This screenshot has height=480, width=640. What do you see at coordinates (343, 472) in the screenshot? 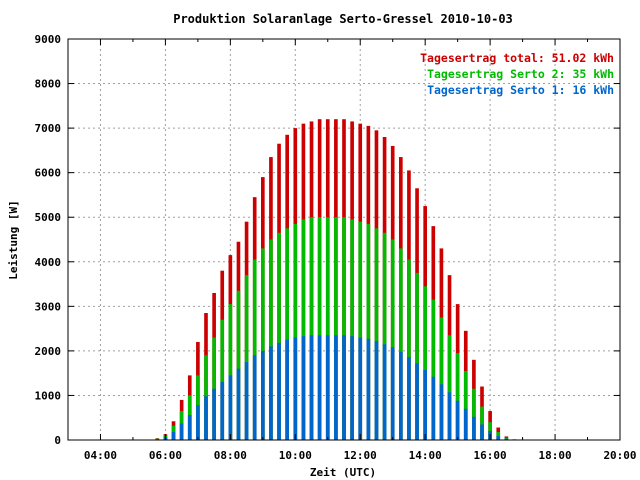
I see `x-axis-label: Zeit (UTC)` at bounding box center [343, 472].